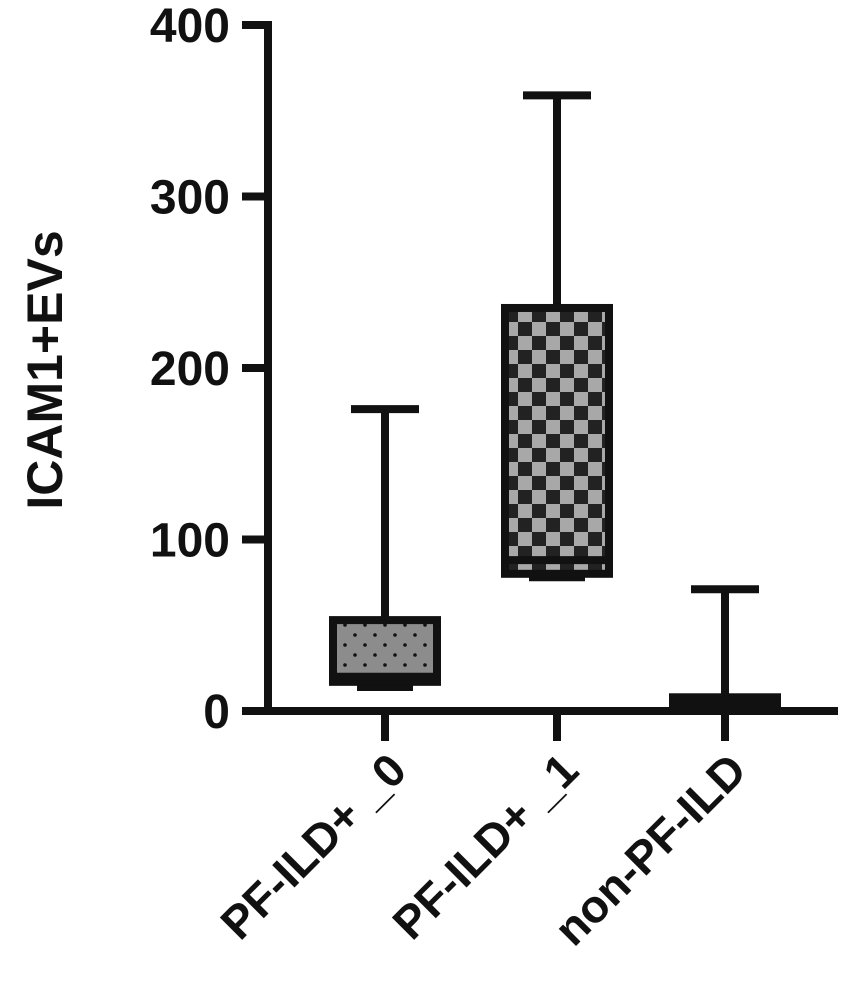  Describe the element at coordinates (190, 198) in the screenshot. I see `y-tick-label: 300` at that location.